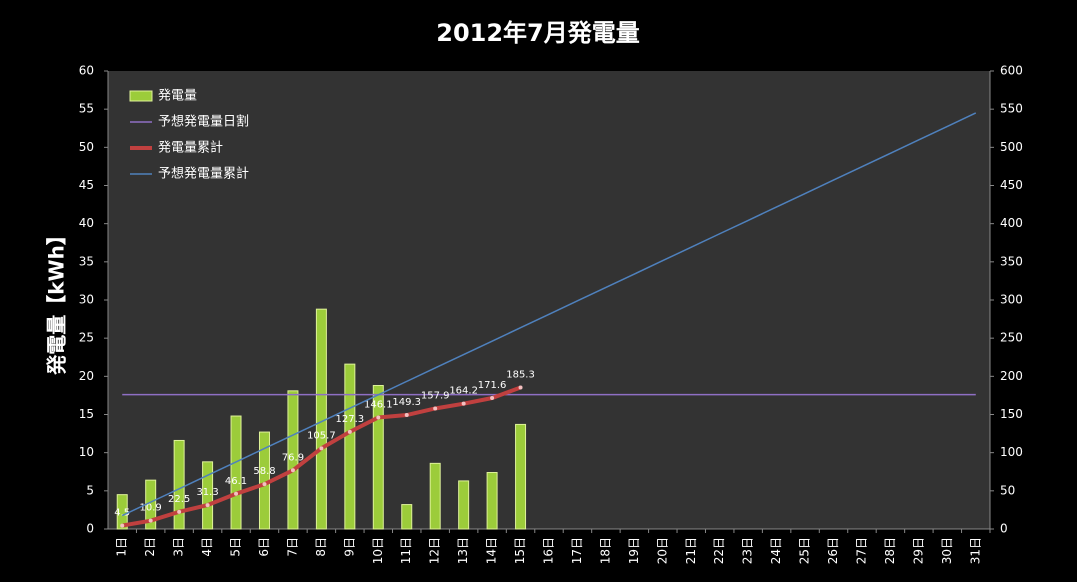  I want to click on x-tick-label: 13日, so click(463, 550).